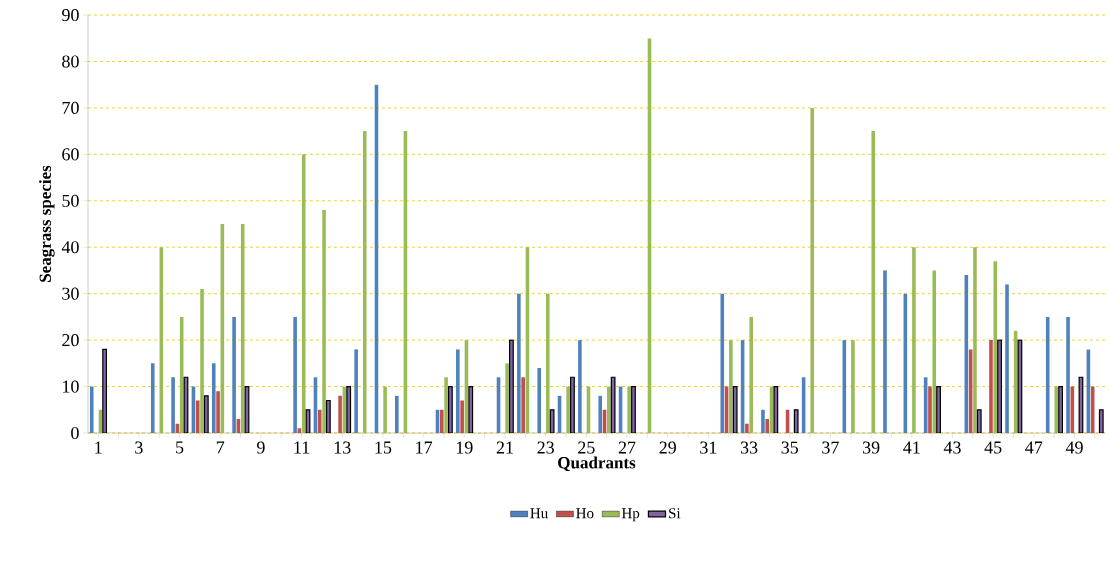  What do you see at coordinates (675, 513) in the screenshot?
I see `legend-label: Si` at bounding box center [675, 513].